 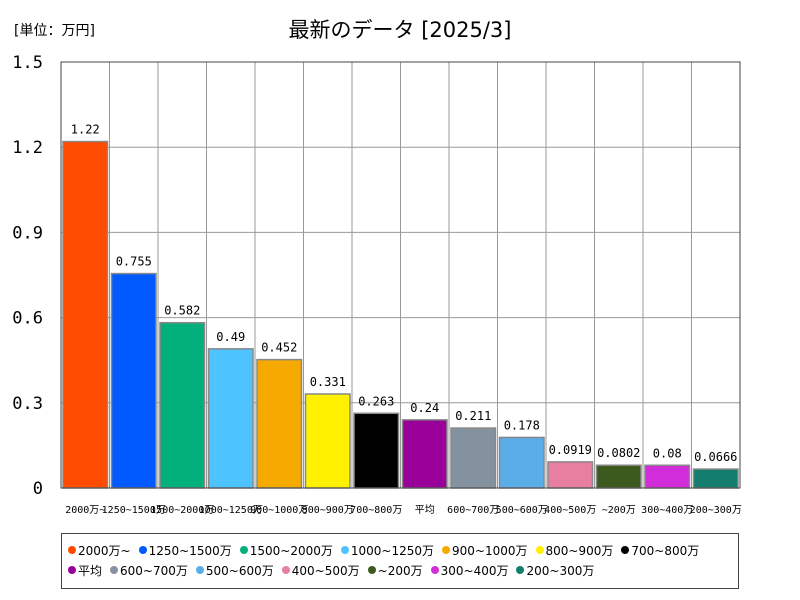 I want to click on x-tick-label: 1000~1250万, so click(x=231, y=510).